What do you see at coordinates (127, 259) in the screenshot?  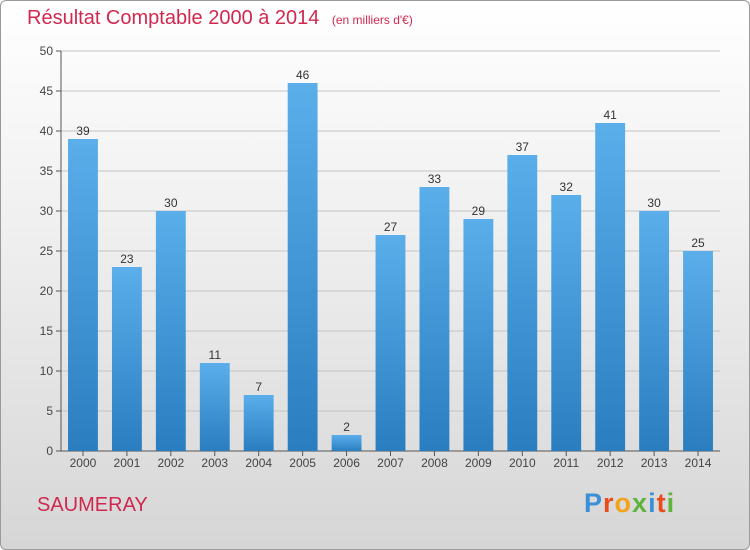 I see `data-label: 23` at bounding box center [127, 259].